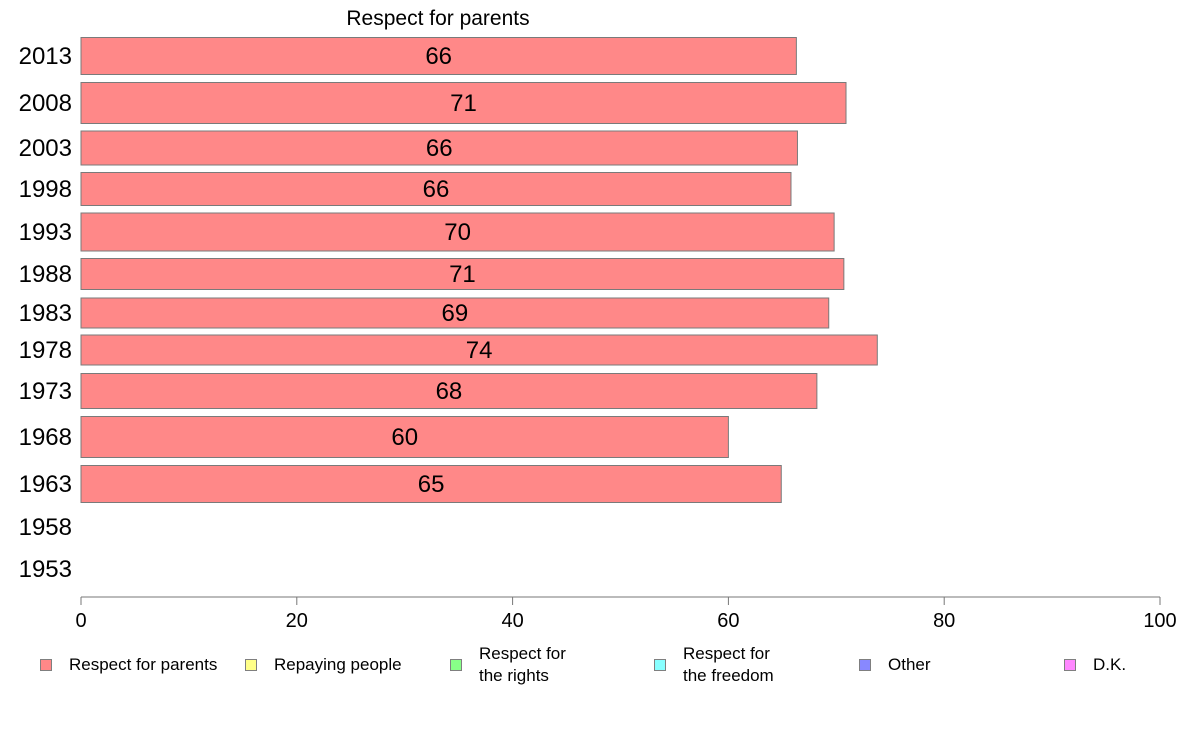  I want to click on bar-2003, so click(439, 148).